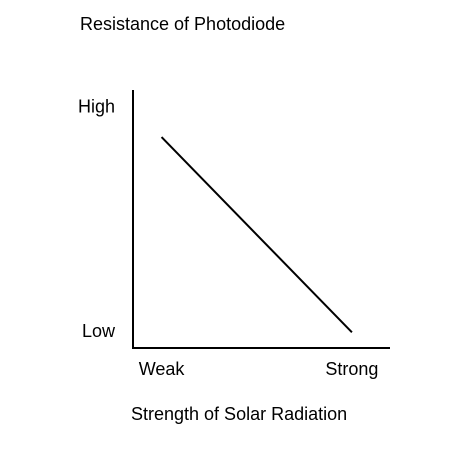 The height and width of the screenshot is (474, 474). Describe the element at coordinates (182, 24) in the screenshot. I see `y-axis-title: Resistance of Photodiode` at that location.